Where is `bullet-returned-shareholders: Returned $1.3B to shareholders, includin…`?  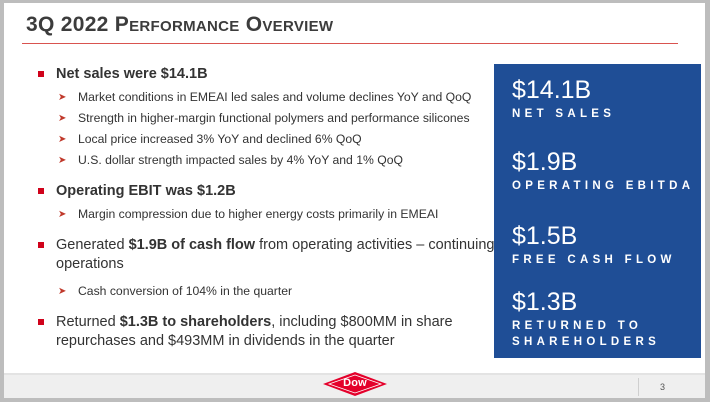 bullet-returned-shareholders: Returned $1.3B to shareholders, includin… is located at coordinates (268, 332).